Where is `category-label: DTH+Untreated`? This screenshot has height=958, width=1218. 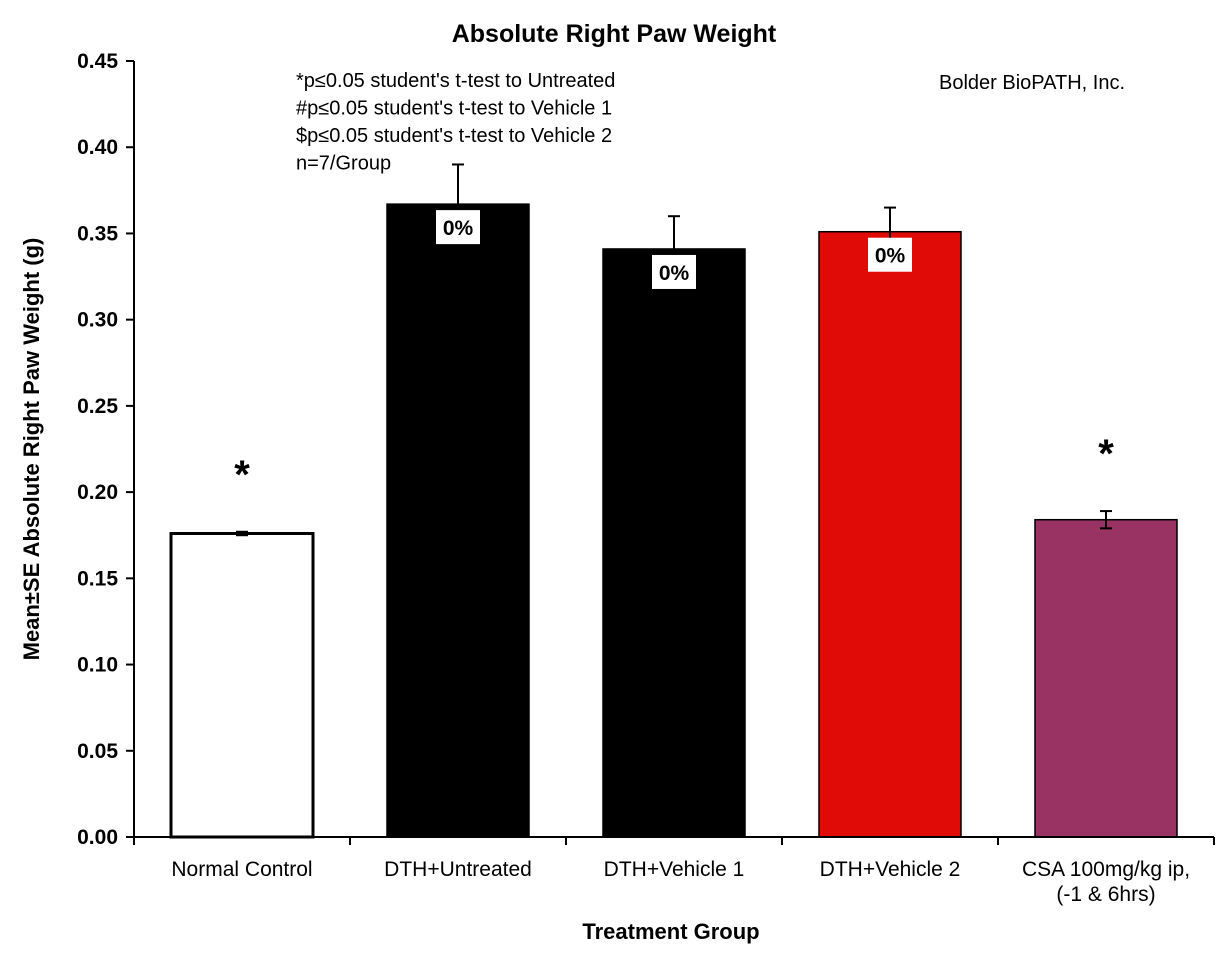 category-label: DTH+Untreated is located at coordinates (458, 869).